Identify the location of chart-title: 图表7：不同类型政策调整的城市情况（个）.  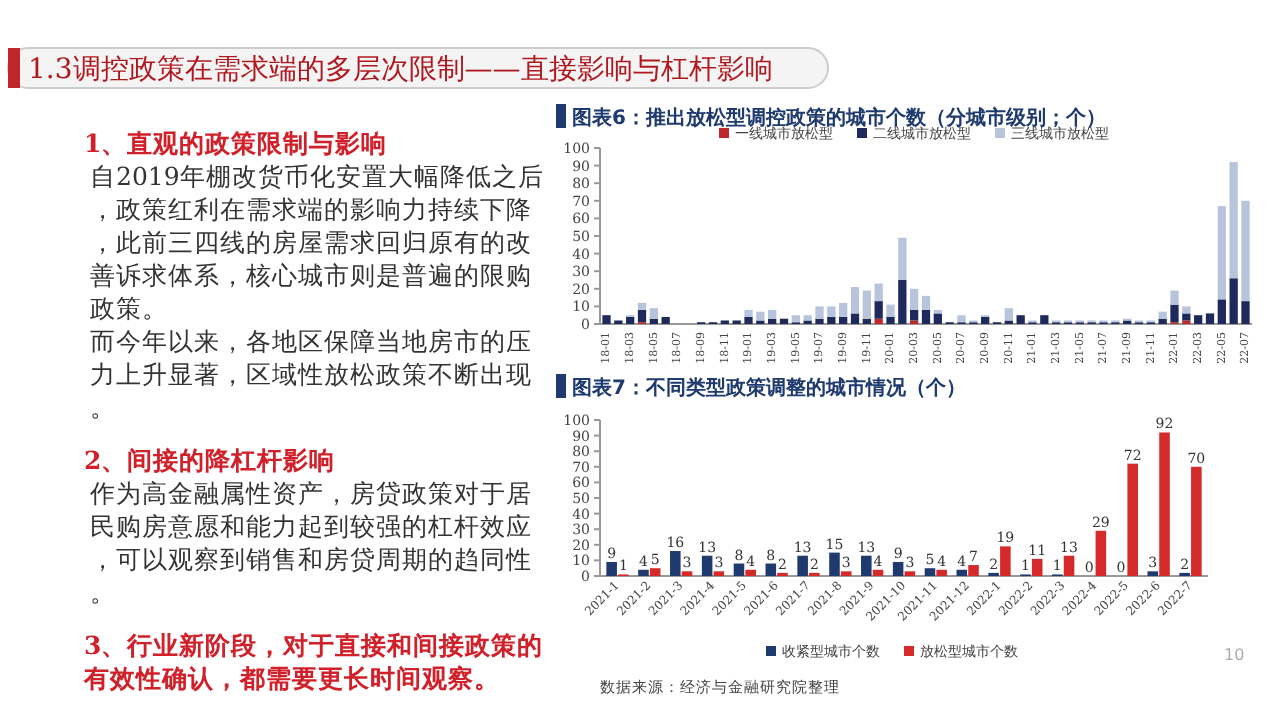
(769, 388).